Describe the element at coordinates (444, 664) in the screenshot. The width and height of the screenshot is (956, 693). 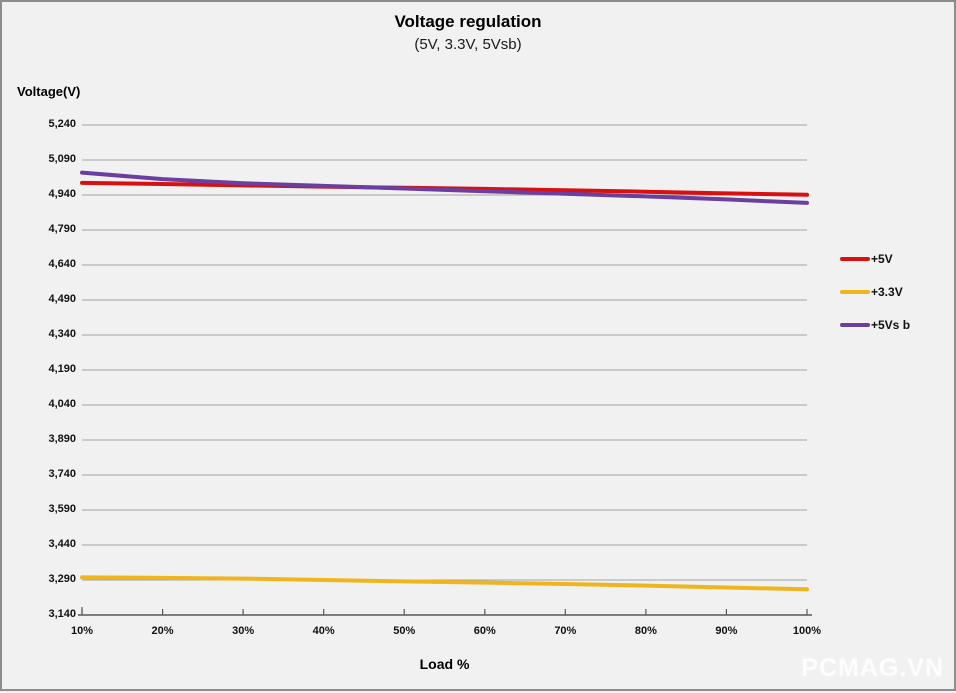
I see `x-axis-label: Load %` at that location.